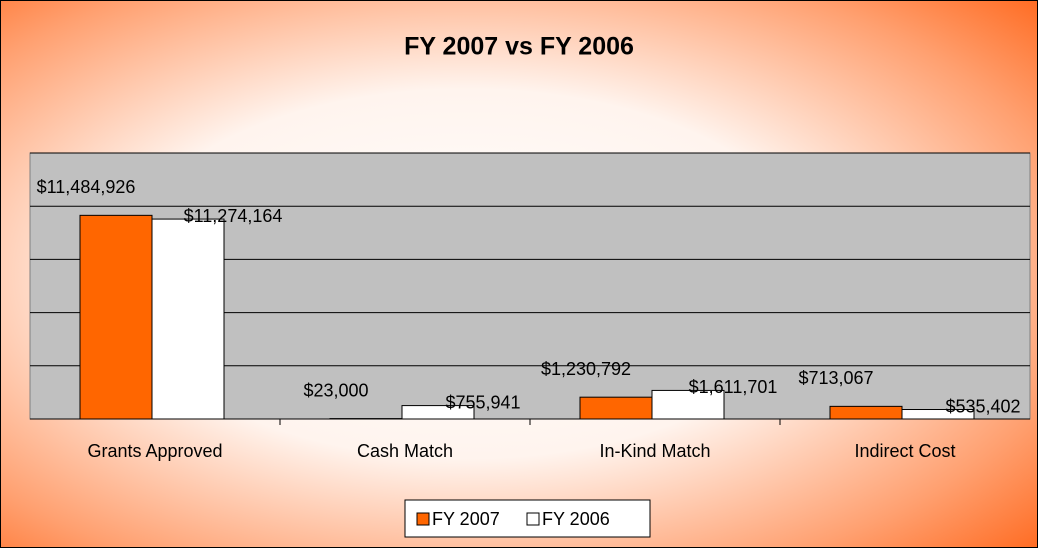  Describe the element at coordinates (233, 216) in the screenshot. I see `value-label: $11,274,164` at that location.